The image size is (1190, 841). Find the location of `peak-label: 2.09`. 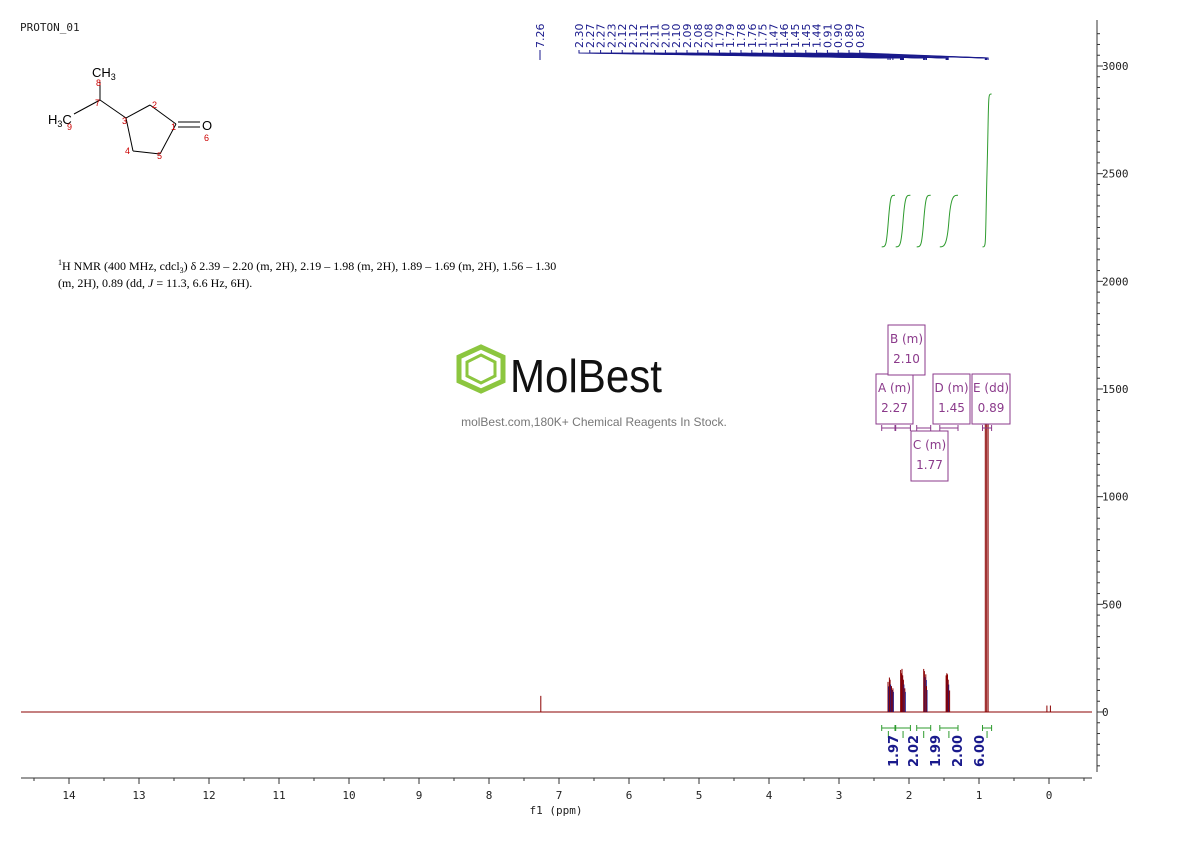

peak-label: 2.09 is located at coordinates (687, 36).